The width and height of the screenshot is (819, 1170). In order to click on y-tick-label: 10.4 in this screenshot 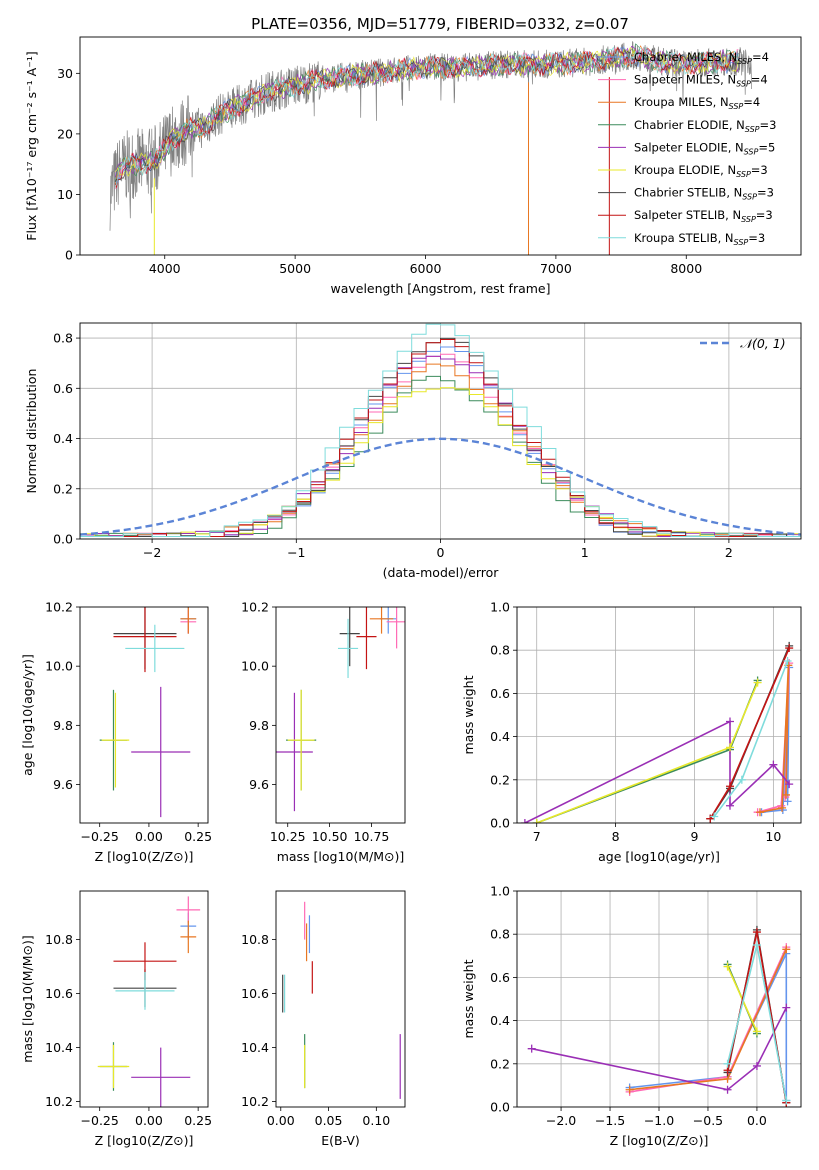, I will do `click(255, 1047)`.